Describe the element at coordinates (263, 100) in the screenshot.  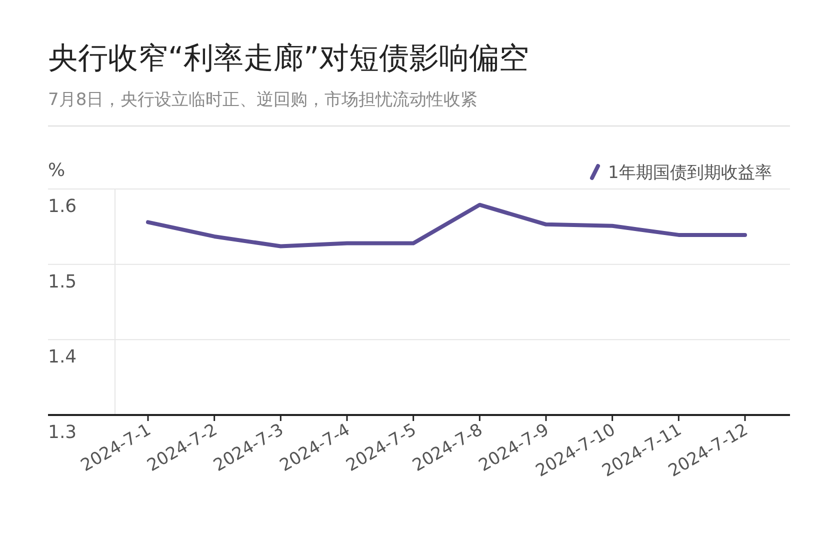
I see `chart-subtitle: 7月8日，央行设立临时正、逆回购，市场担忧流动性收紧` at that location.